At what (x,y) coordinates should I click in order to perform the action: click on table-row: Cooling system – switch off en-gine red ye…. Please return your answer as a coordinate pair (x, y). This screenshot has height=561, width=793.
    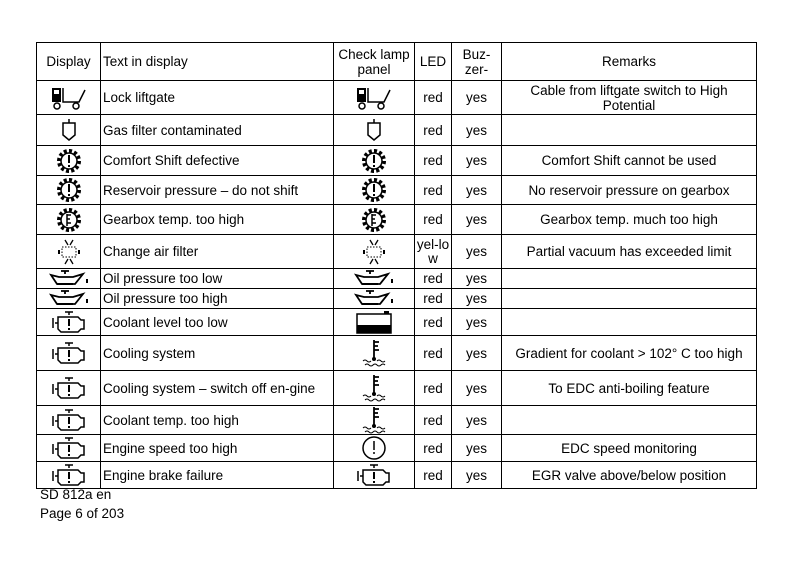
    Looking at the image, I should click on (396, 388).